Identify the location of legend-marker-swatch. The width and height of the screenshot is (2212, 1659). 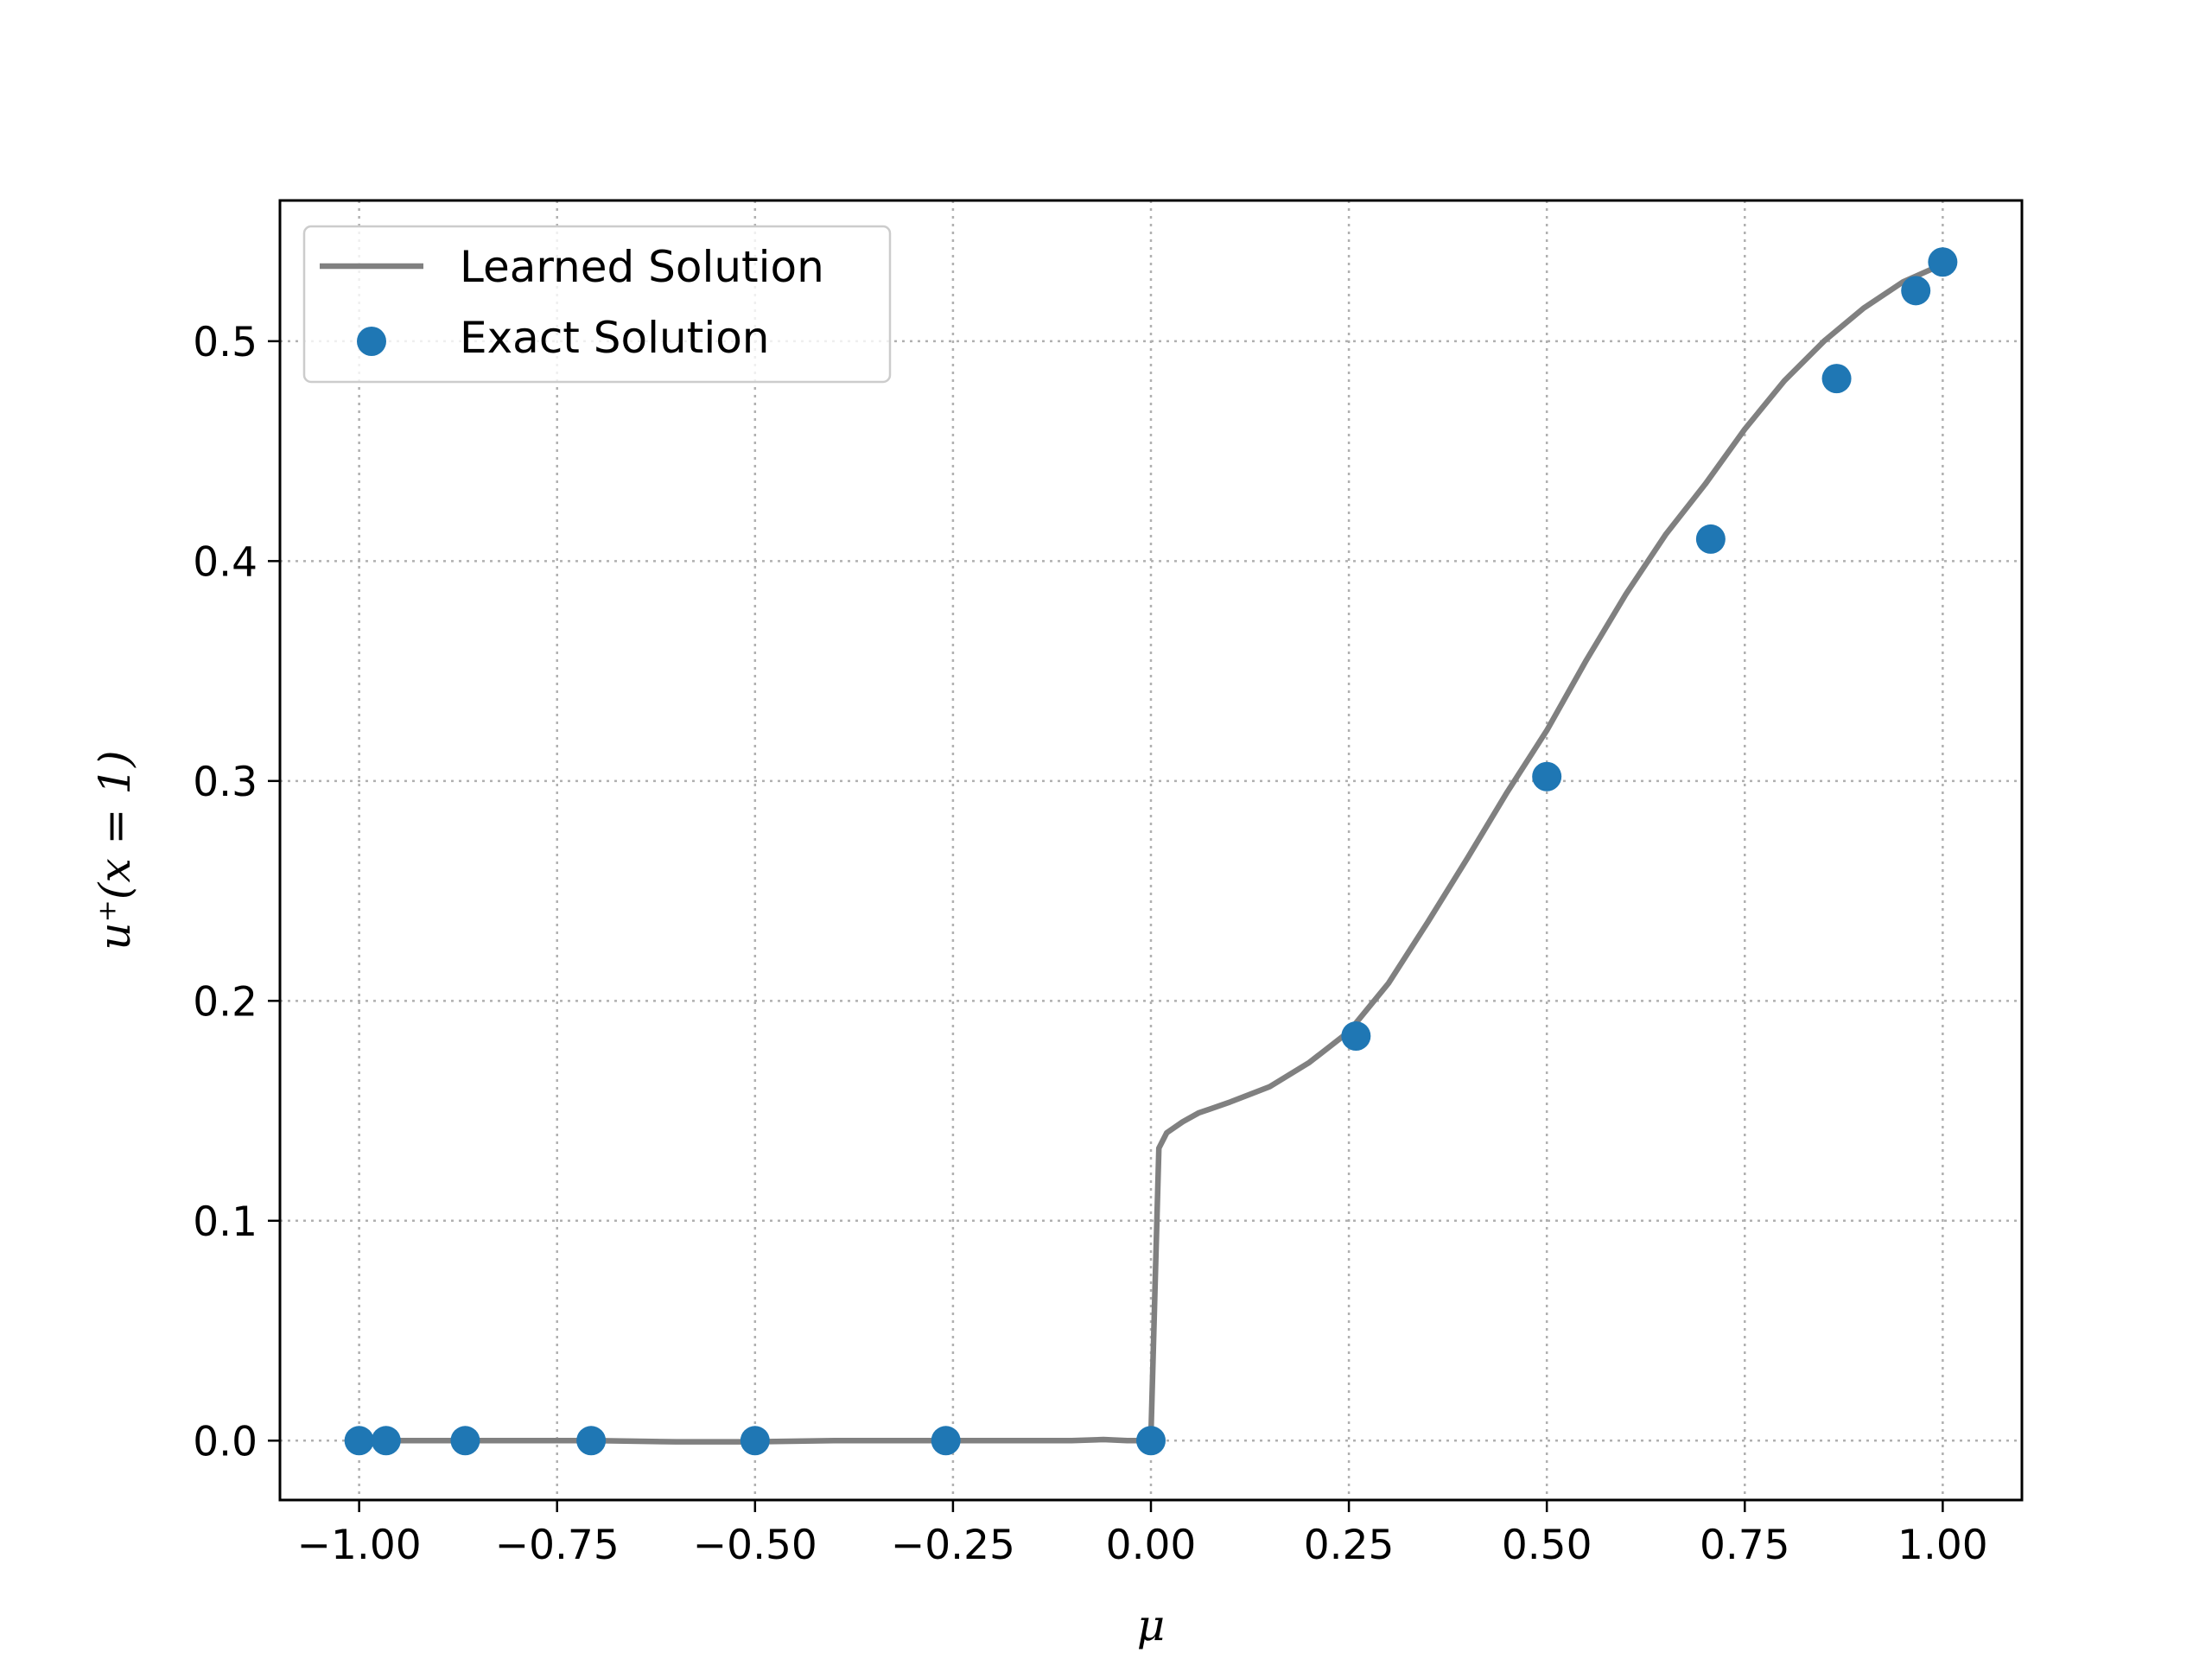
(371, 341).